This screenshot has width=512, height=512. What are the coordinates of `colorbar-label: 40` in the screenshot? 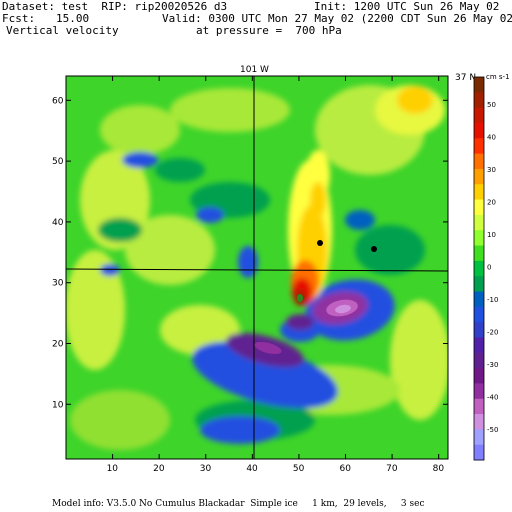 It's located at (491, 138).